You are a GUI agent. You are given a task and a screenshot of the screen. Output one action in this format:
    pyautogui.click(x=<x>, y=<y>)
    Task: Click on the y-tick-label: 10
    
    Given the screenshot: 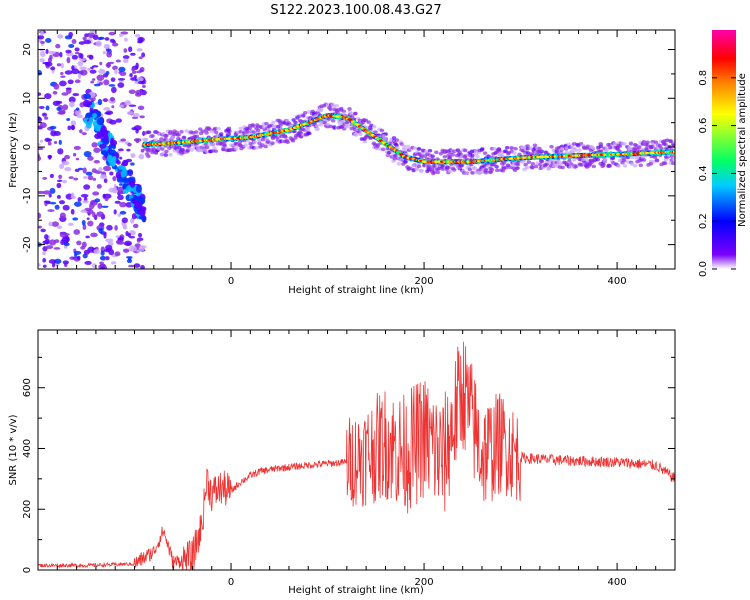 What is the action you would take?
    pyautogui.click(x=27, y=98)
    